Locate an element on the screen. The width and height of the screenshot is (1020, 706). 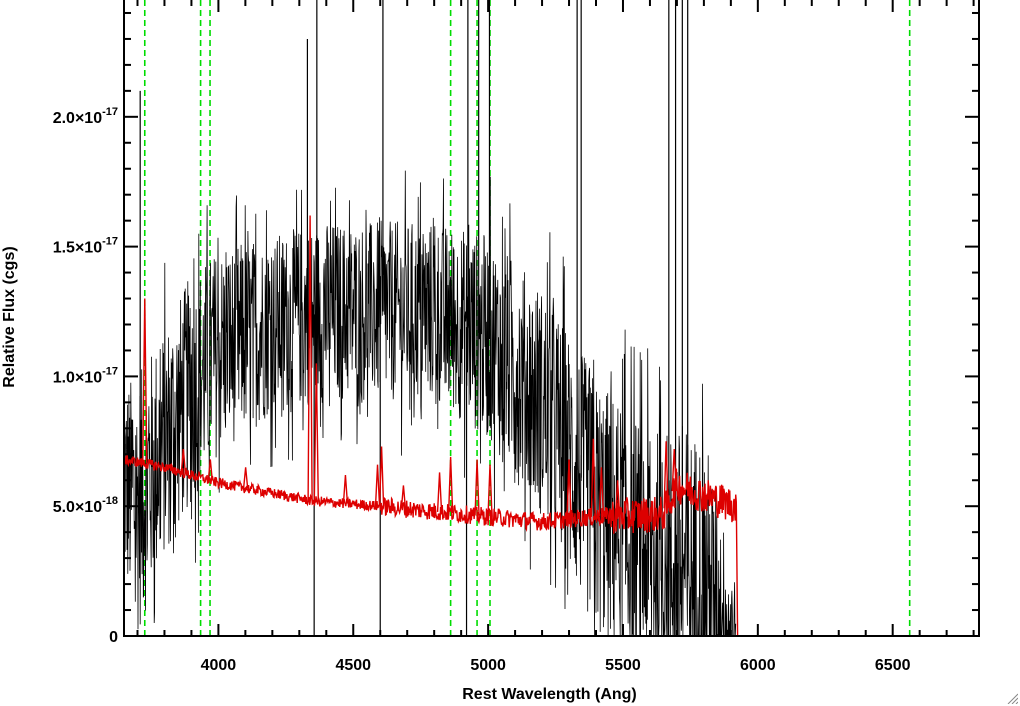
y-tick-label: 0 is located at coordinates (113, 637).